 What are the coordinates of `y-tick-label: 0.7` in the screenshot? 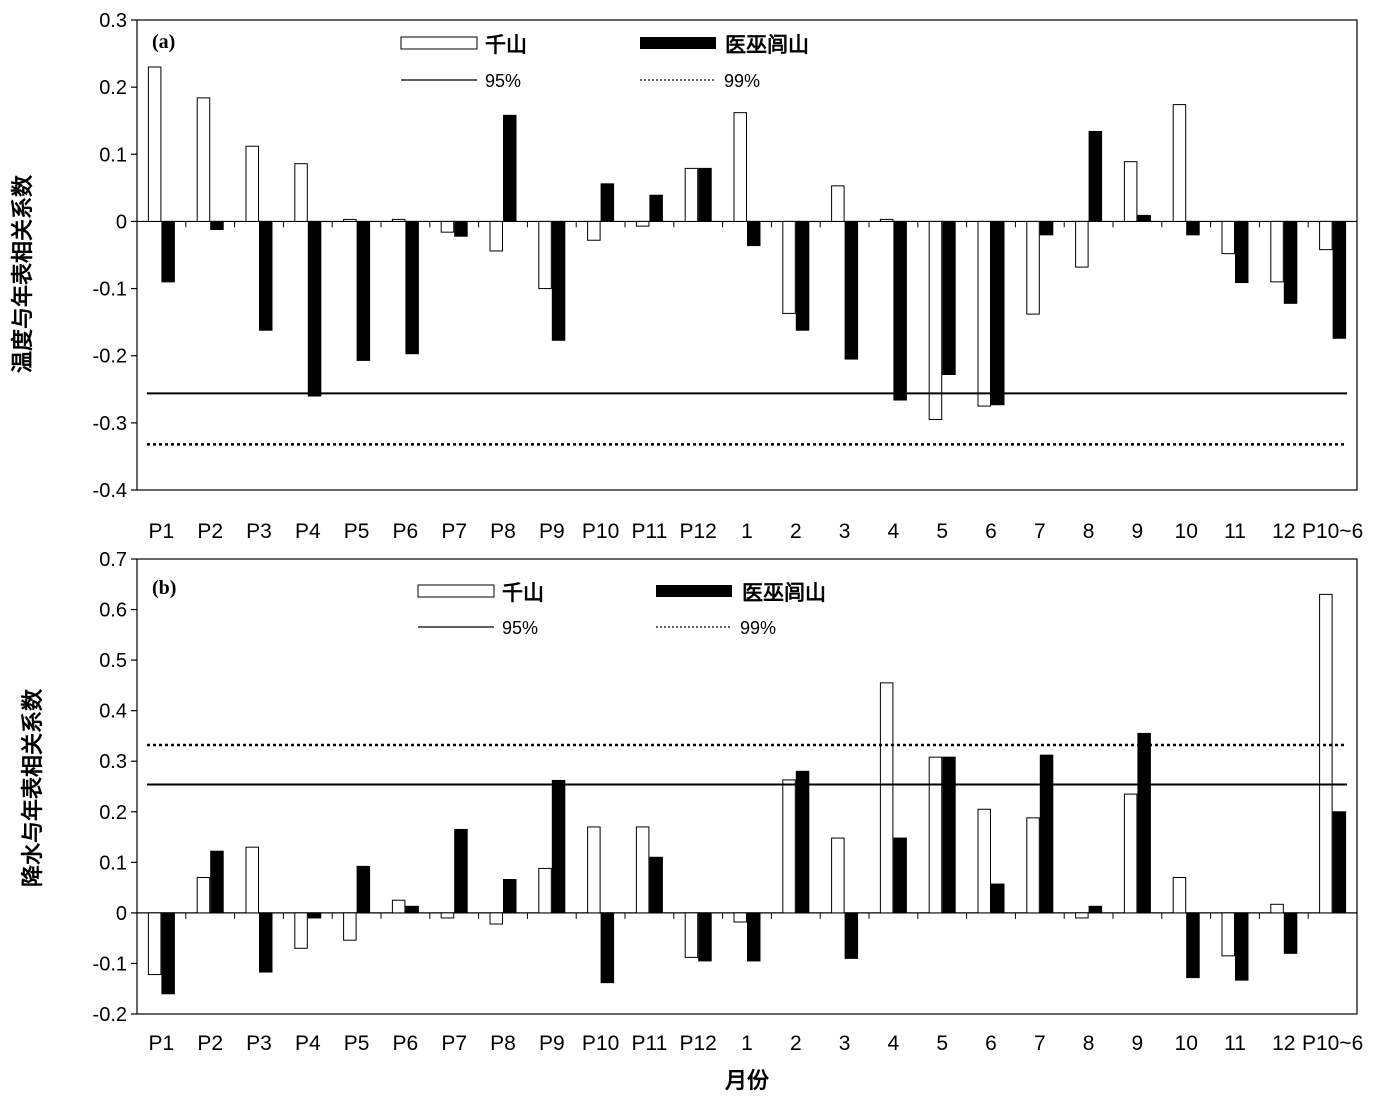 It's located at (113, 560).